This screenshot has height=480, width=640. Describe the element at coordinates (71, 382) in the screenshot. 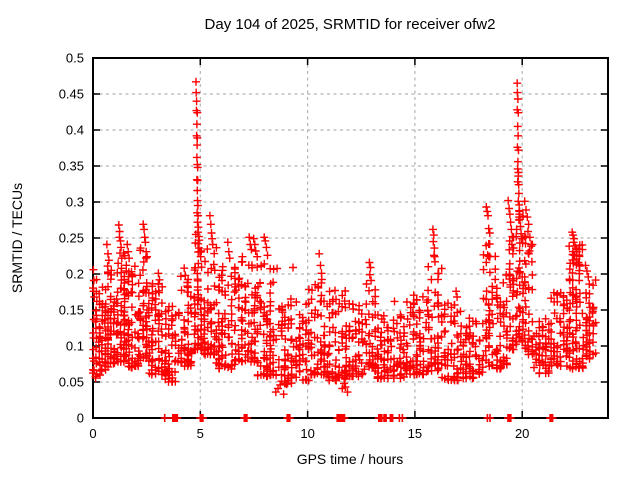

I see `y-tick-label: 0.05` at that location.